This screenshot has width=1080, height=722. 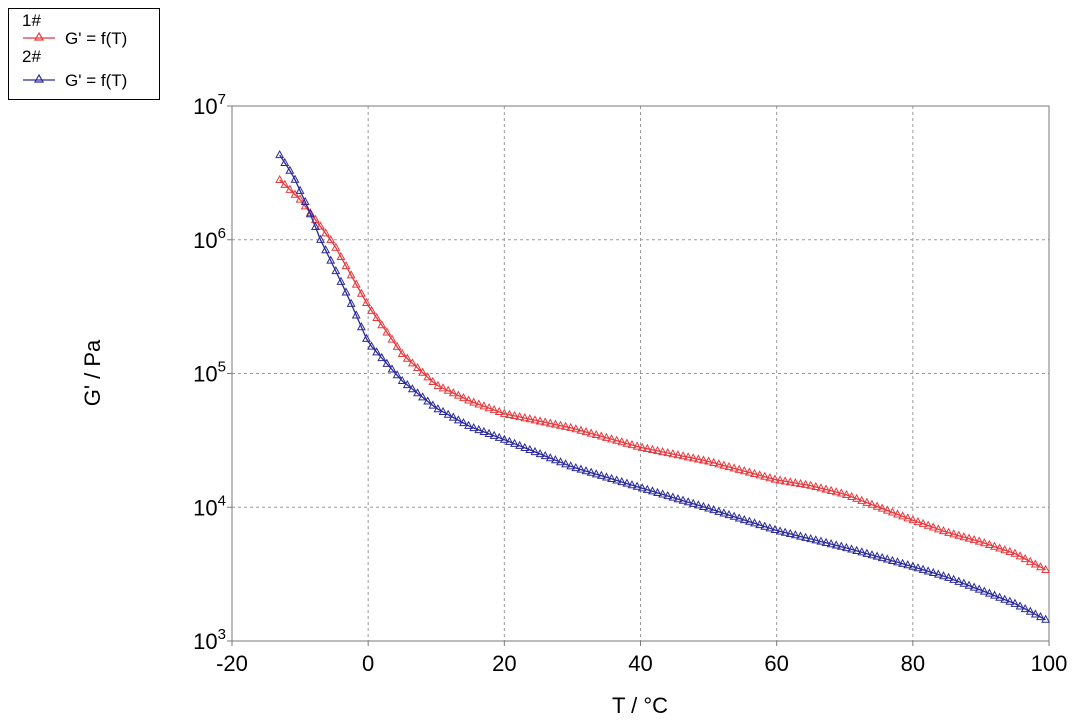 I want to click on y-axis-label: G' / Pa, so click(x=92, y=372).